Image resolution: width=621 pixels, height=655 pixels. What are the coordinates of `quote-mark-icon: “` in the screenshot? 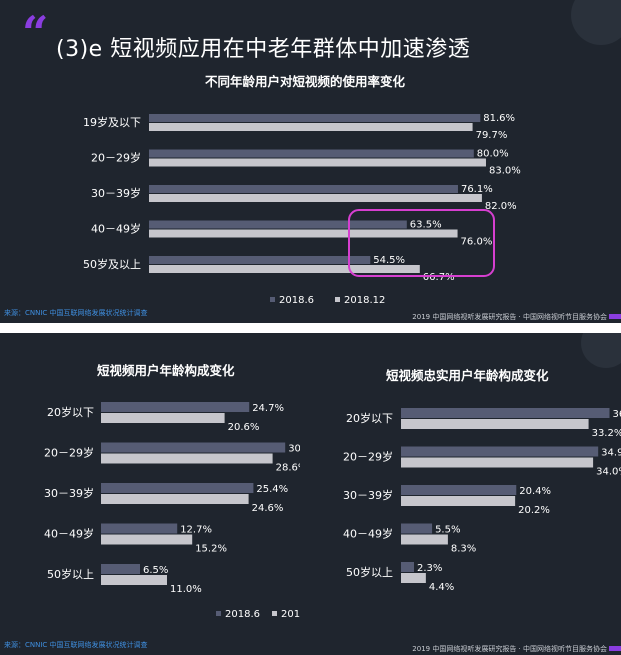 It's located at (35, 33).